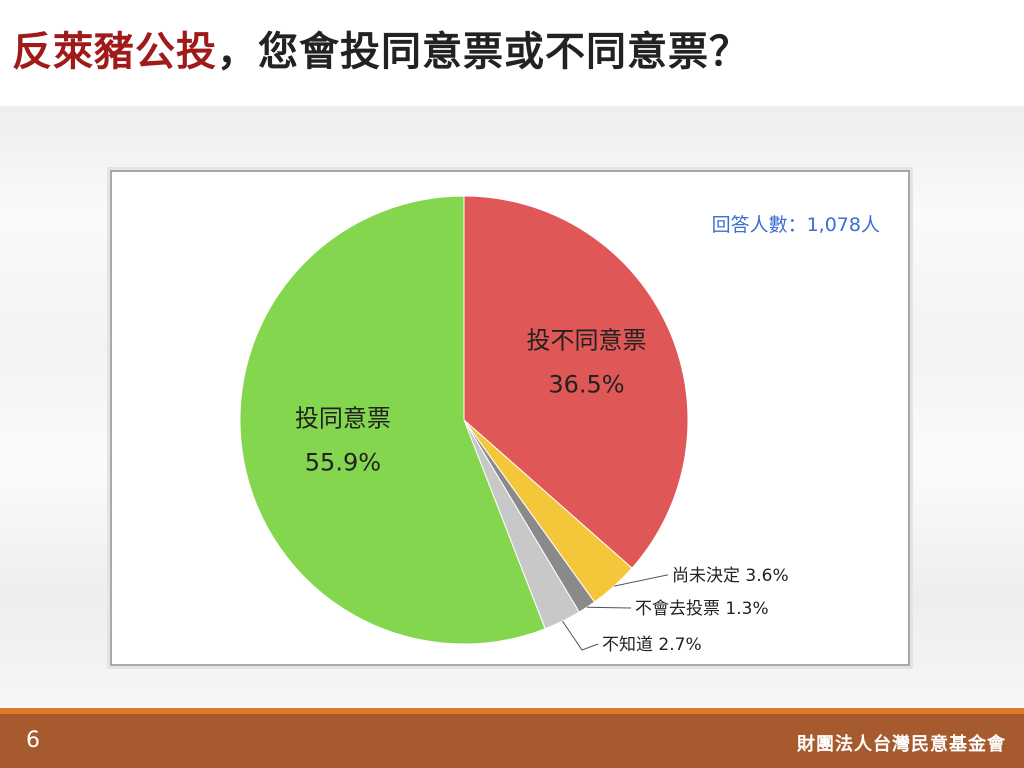 This screenshot has height=768, width=1024. What do you see at coordinates (586, 385) in the screenshot?
I see `pie-value-1: 36.5%` at bounding box center [586, 385].